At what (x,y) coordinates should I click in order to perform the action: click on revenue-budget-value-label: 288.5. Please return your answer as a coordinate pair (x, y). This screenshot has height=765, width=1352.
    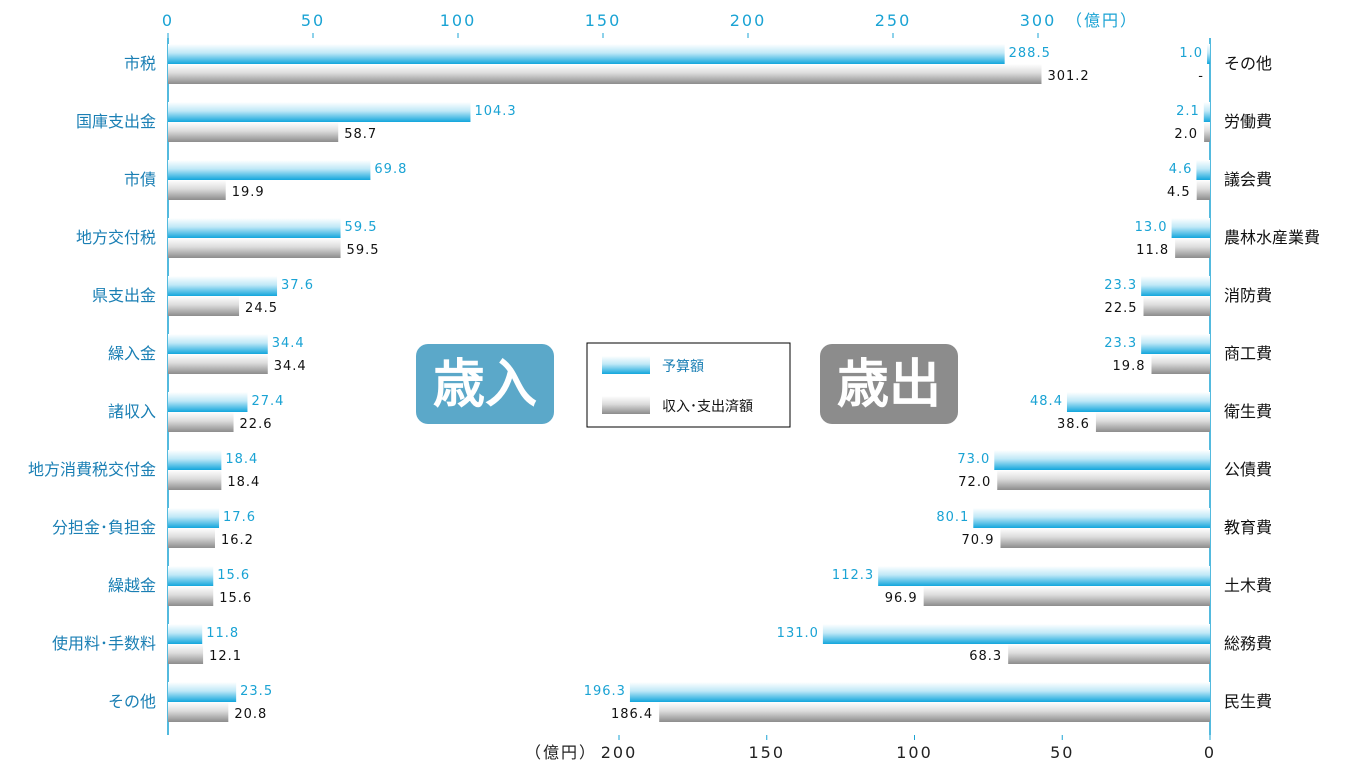
    Looking at the image, I should click on (1030, 53).